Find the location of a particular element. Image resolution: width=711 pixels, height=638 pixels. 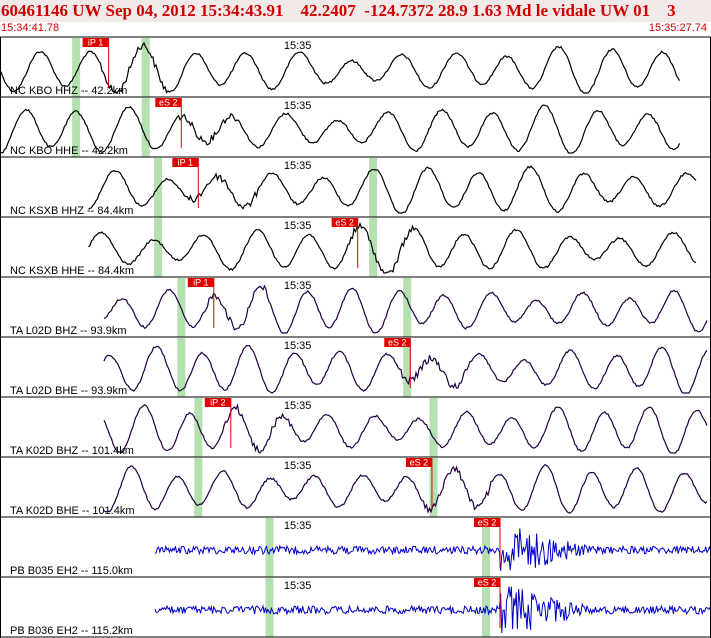

channel-label: PB B036 EH2 -- 115.2km is located at coordinates (71, 631).